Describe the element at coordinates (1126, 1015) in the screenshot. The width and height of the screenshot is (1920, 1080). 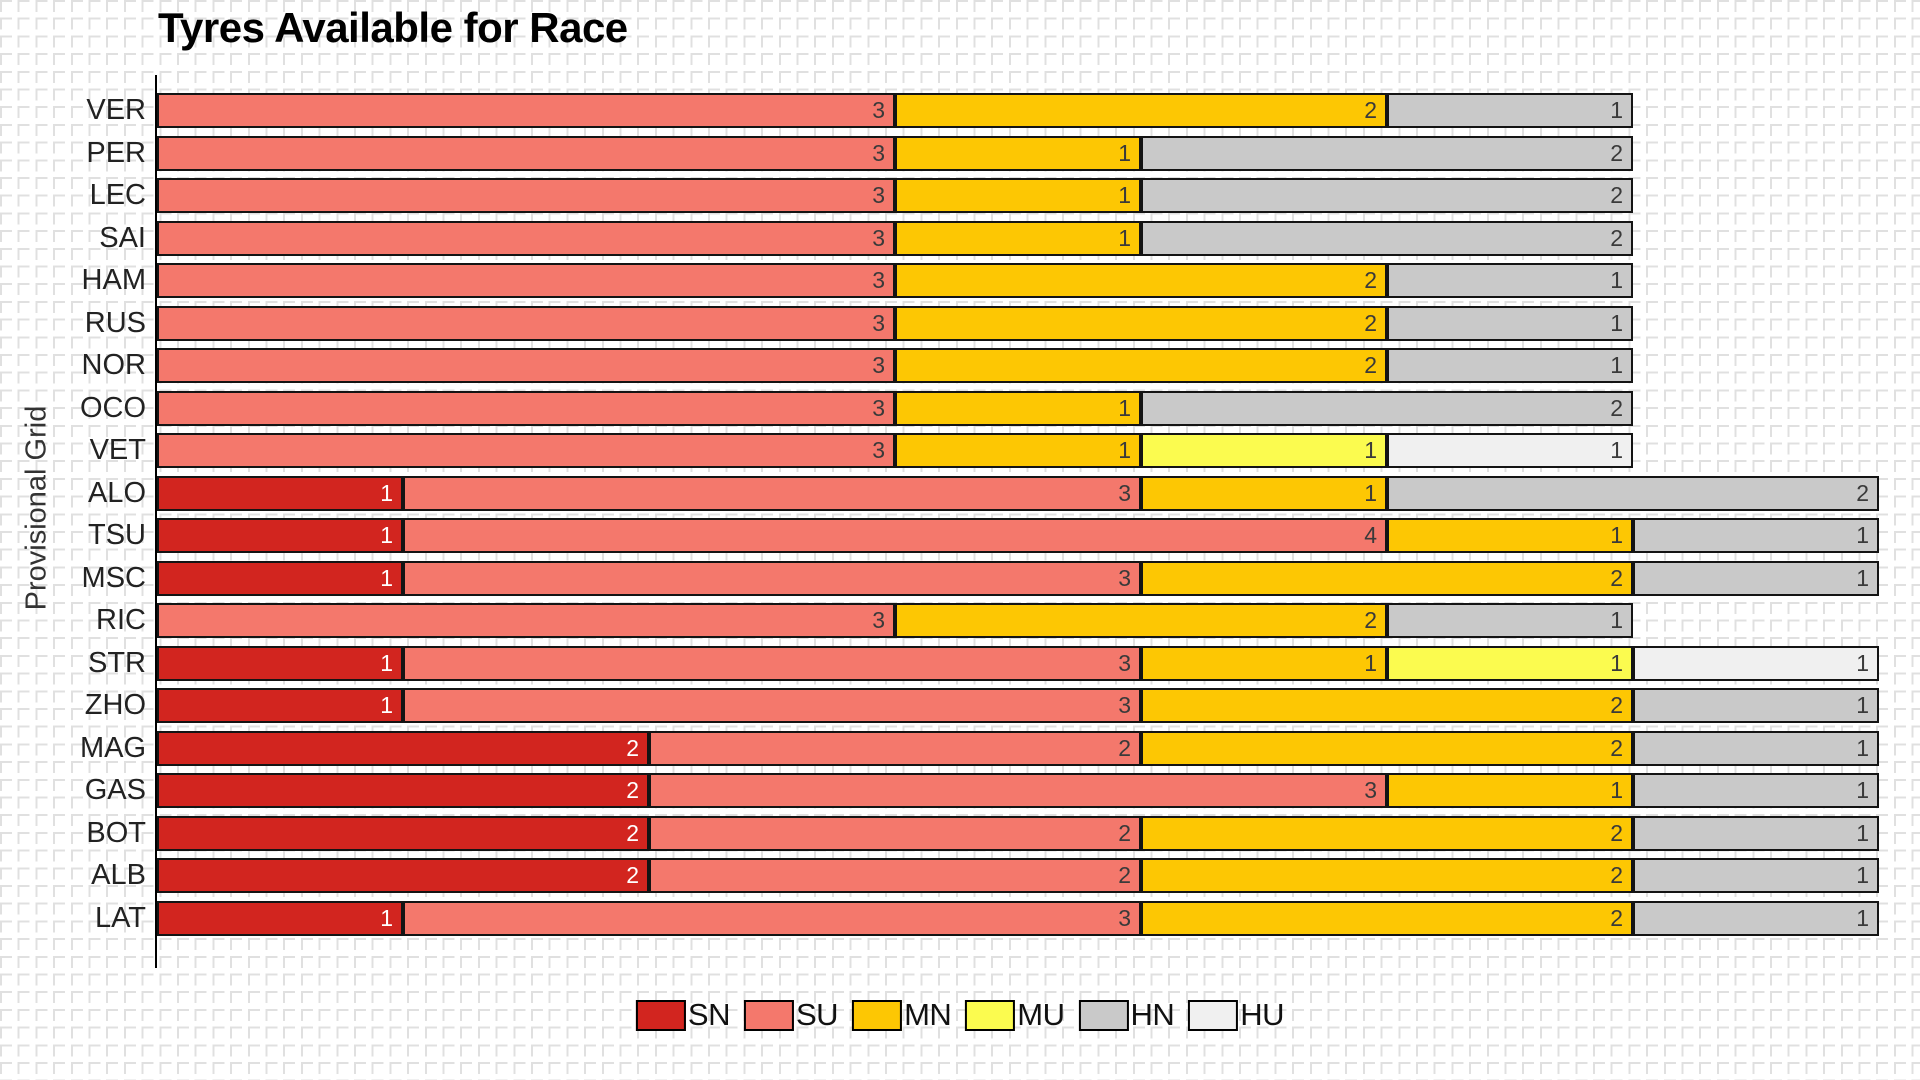
I see `legend-item-hn: HN` at that location.